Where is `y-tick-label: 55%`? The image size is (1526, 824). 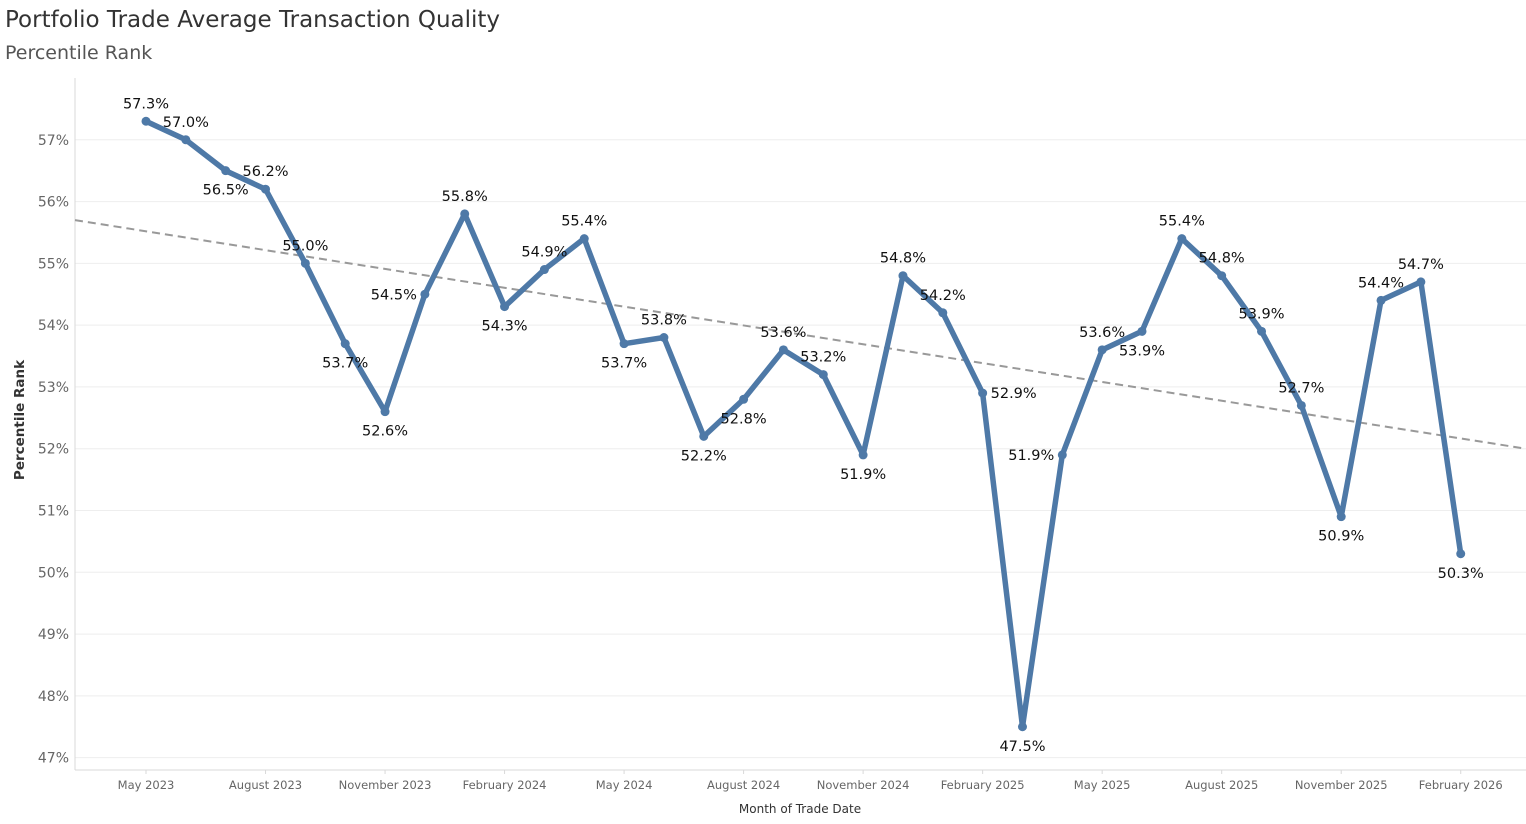
y-tick-label: 55% is located at coordinates (53, 264).